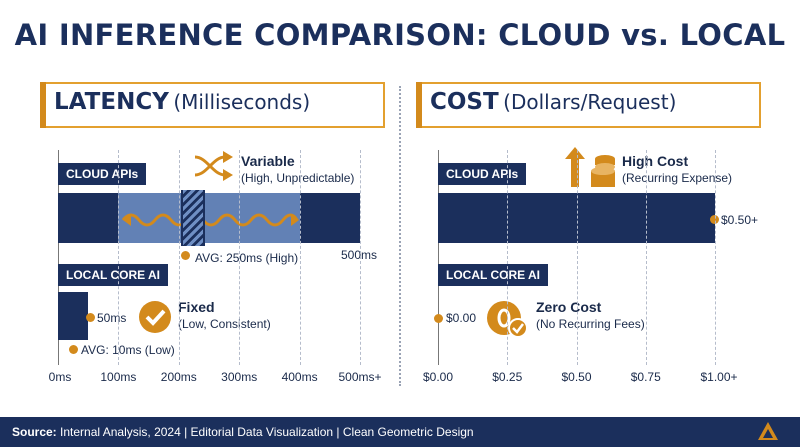 The width and height of the screenshot is (800, 447). Describe the element at coordinates (576, 377) in the screenshot. I see `cost-tick-label: $0.50` at that location.